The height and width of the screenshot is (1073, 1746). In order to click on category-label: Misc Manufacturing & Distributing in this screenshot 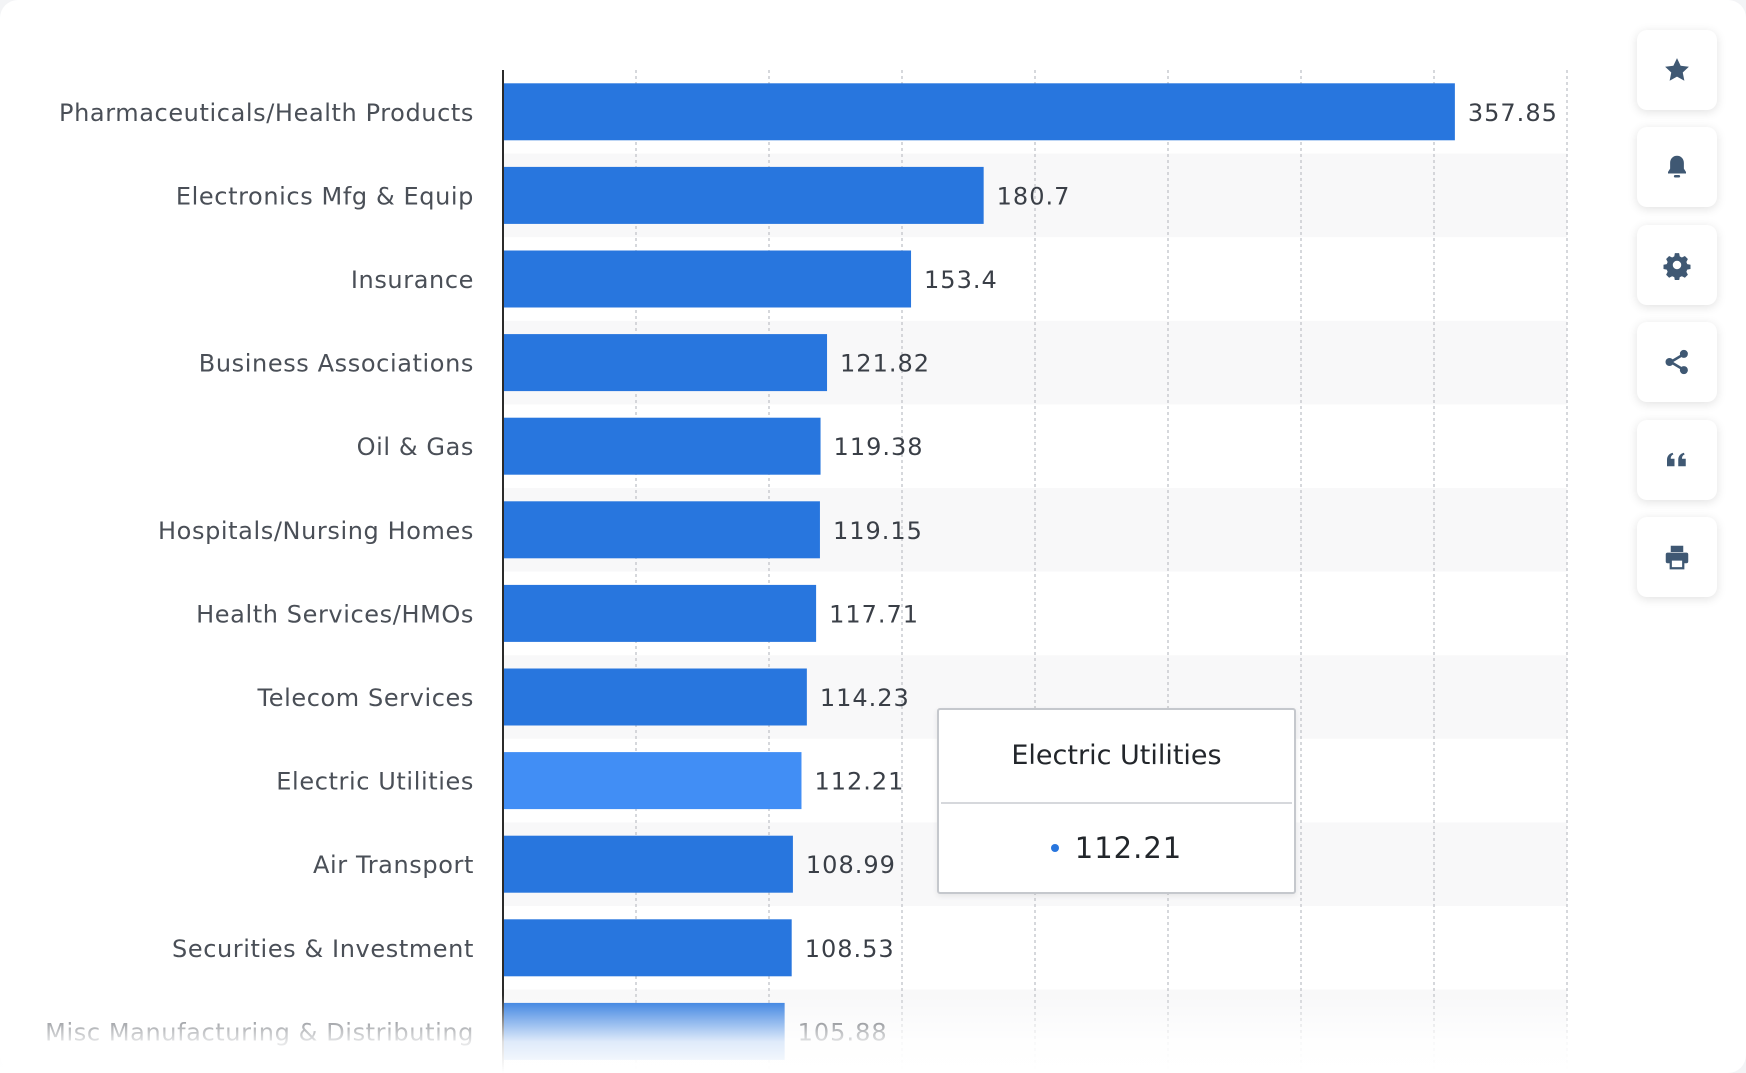, I will do `click(259, 1032)`.